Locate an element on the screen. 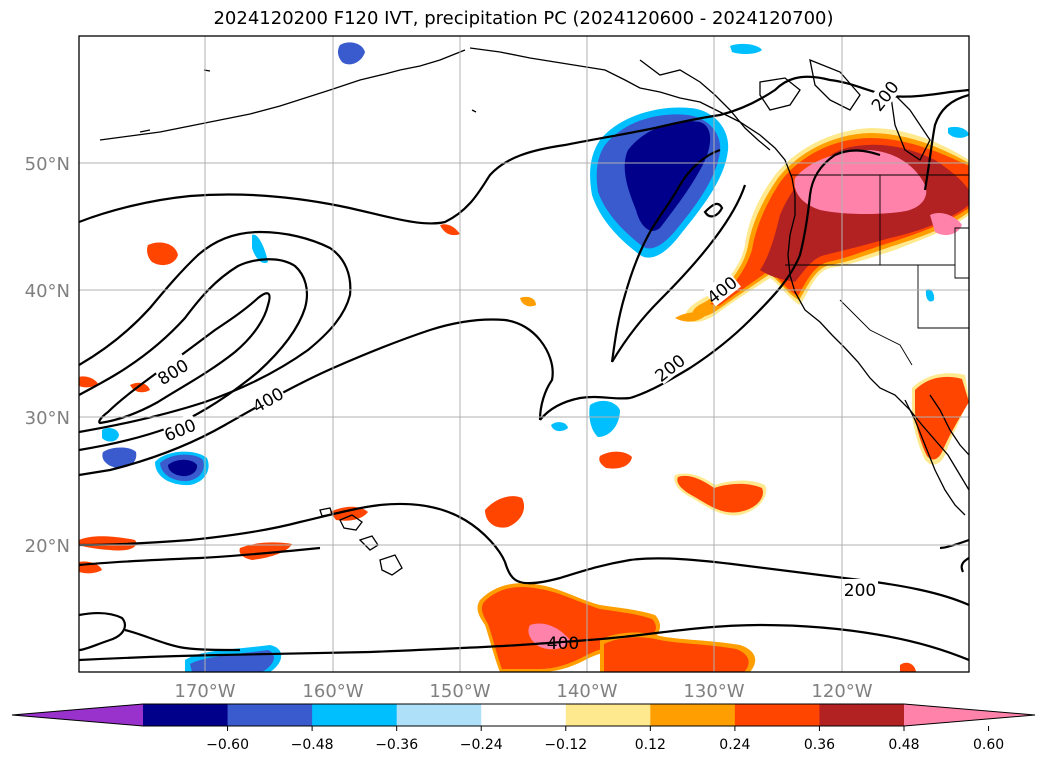  colorbar-tick-label: 0.12 is located at coordinates (650, 745).